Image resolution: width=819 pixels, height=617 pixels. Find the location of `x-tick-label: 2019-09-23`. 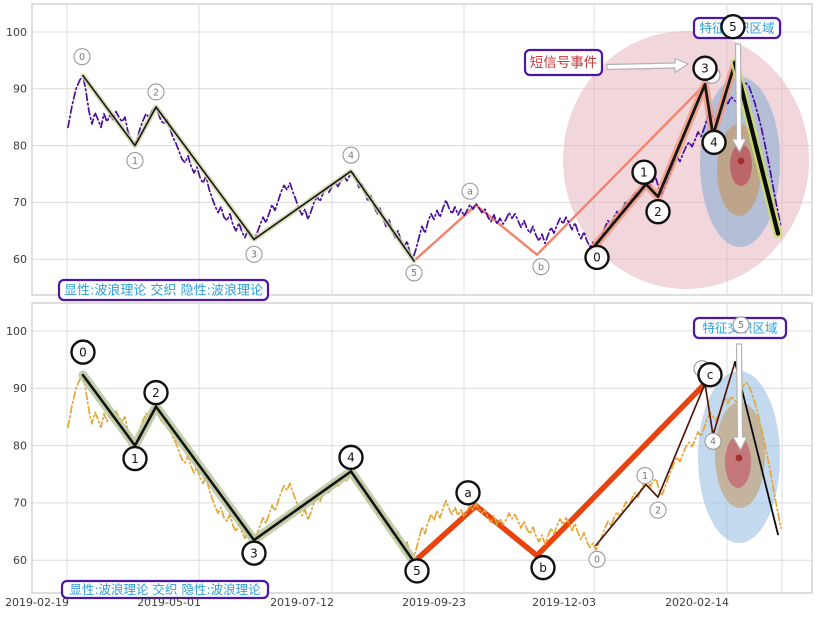

x-tick-label: 2019-09-23 is located at coordinates (434, 602).